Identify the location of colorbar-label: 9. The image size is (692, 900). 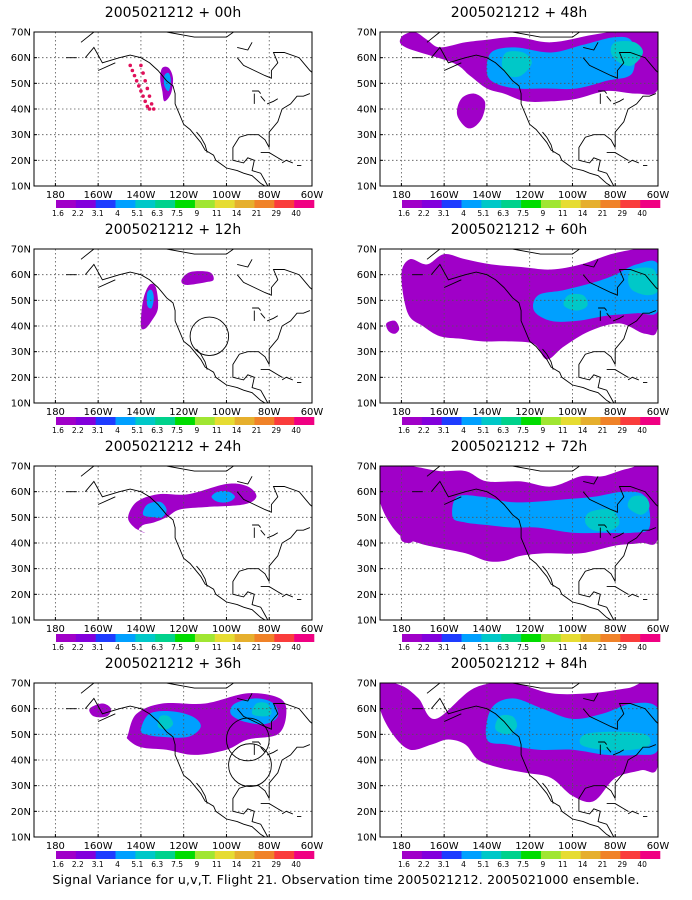
(543, 213).